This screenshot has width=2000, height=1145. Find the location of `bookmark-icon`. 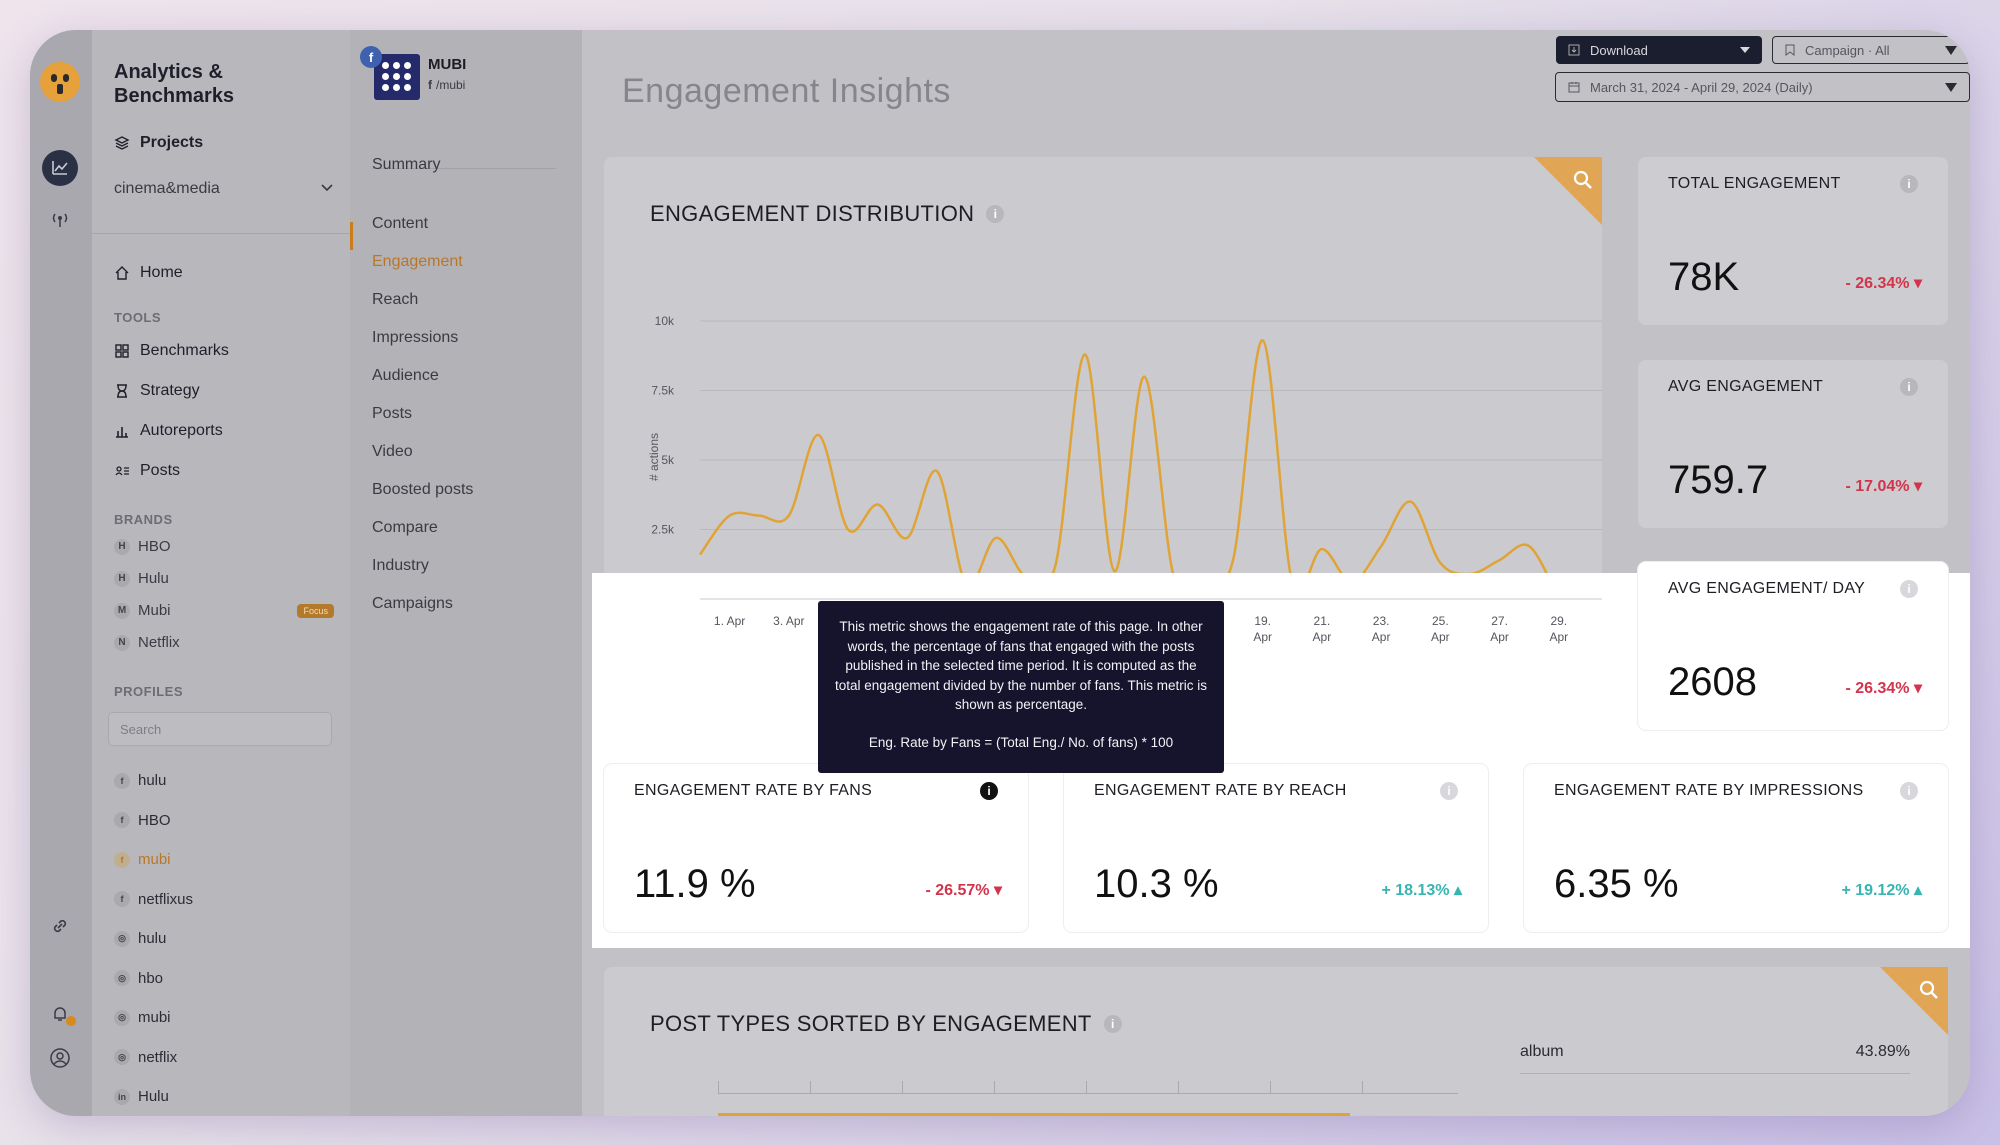

bookmark-icon is located at coordinates (1790, 50).